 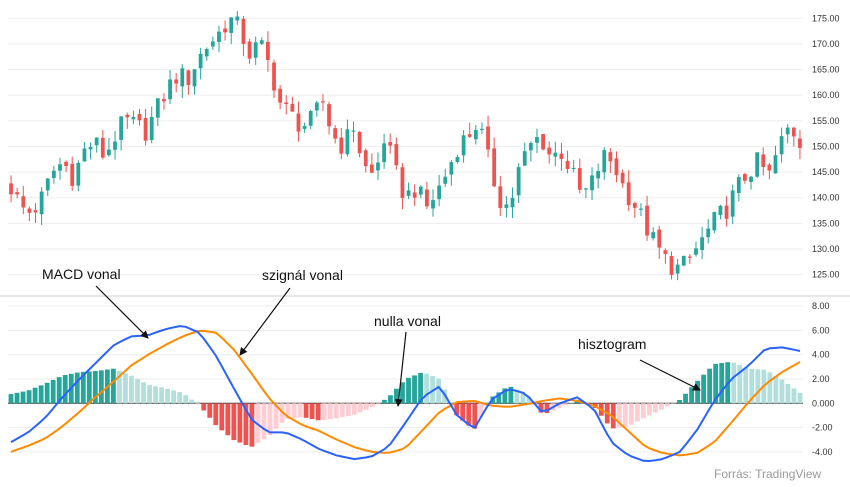 What do you see at coordinates (826, 44) in the screenshot?
I see `price-tick-label: 170.00` at bounding box center [826, 44].